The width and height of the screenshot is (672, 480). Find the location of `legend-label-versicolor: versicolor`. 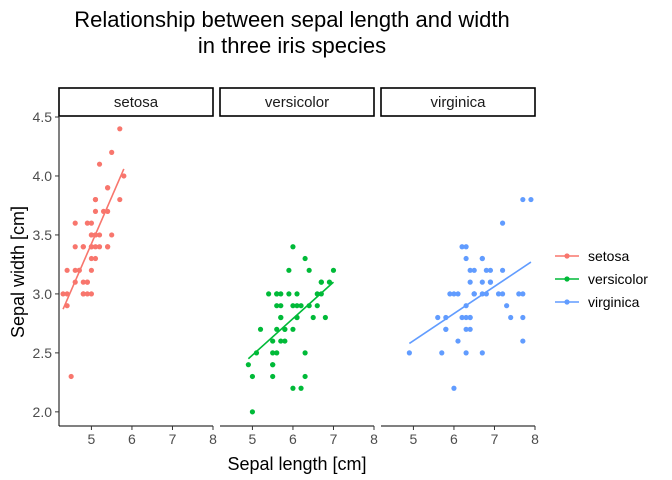

legend-label-versicolor: versicolor is located at coordinates (618, 279).